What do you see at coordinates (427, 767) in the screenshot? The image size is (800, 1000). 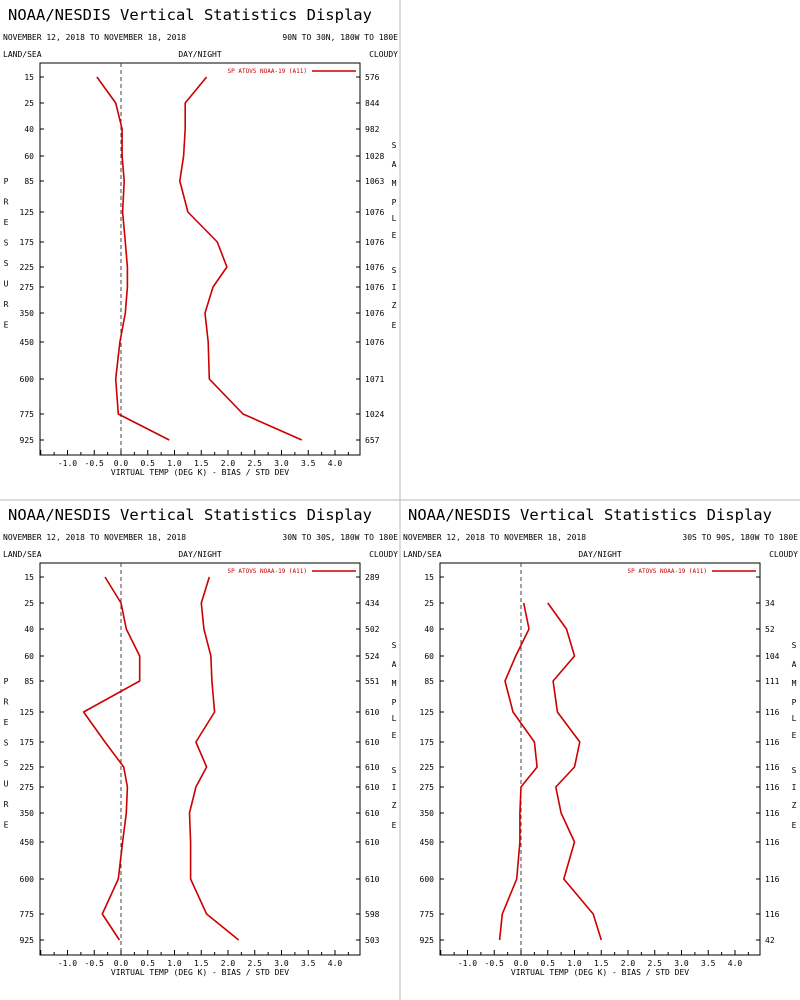 I see `pressure-level-label: 225` at bounding box center [427, 767].